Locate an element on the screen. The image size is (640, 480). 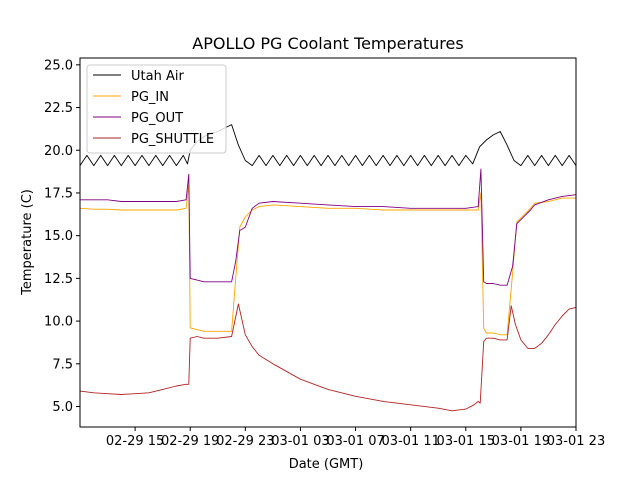
x-tick-label: 03-01 07 is located at coordinates (355, 441).